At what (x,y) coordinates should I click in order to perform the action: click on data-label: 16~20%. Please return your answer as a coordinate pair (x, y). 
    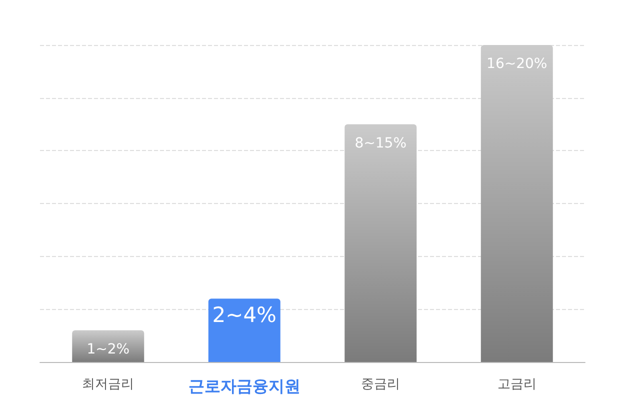
    Looking at the image, I should click on (517, 64).